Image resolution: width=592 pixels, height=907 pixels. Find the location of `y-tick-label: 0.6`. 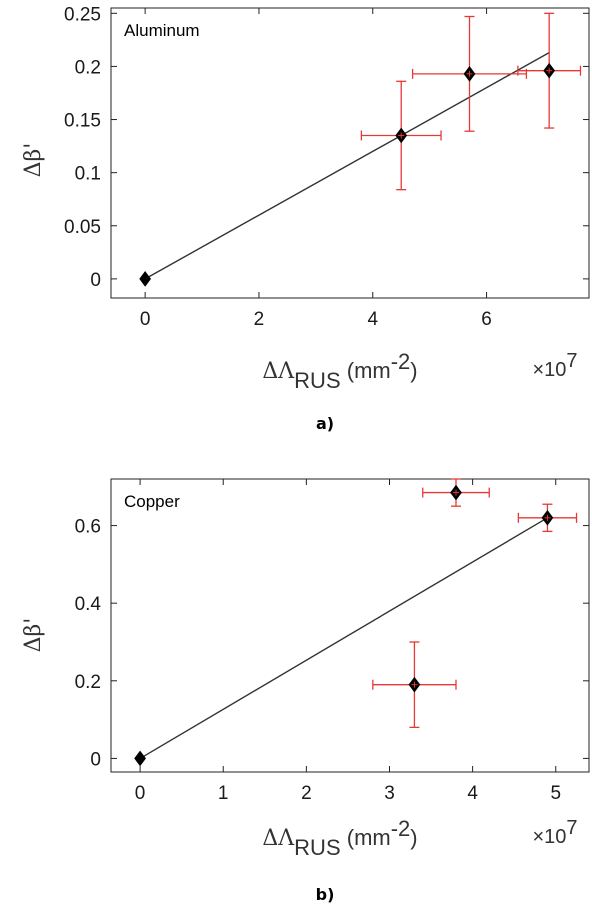

y-tick-label: 0.6 is located at coordinates (88, 527).